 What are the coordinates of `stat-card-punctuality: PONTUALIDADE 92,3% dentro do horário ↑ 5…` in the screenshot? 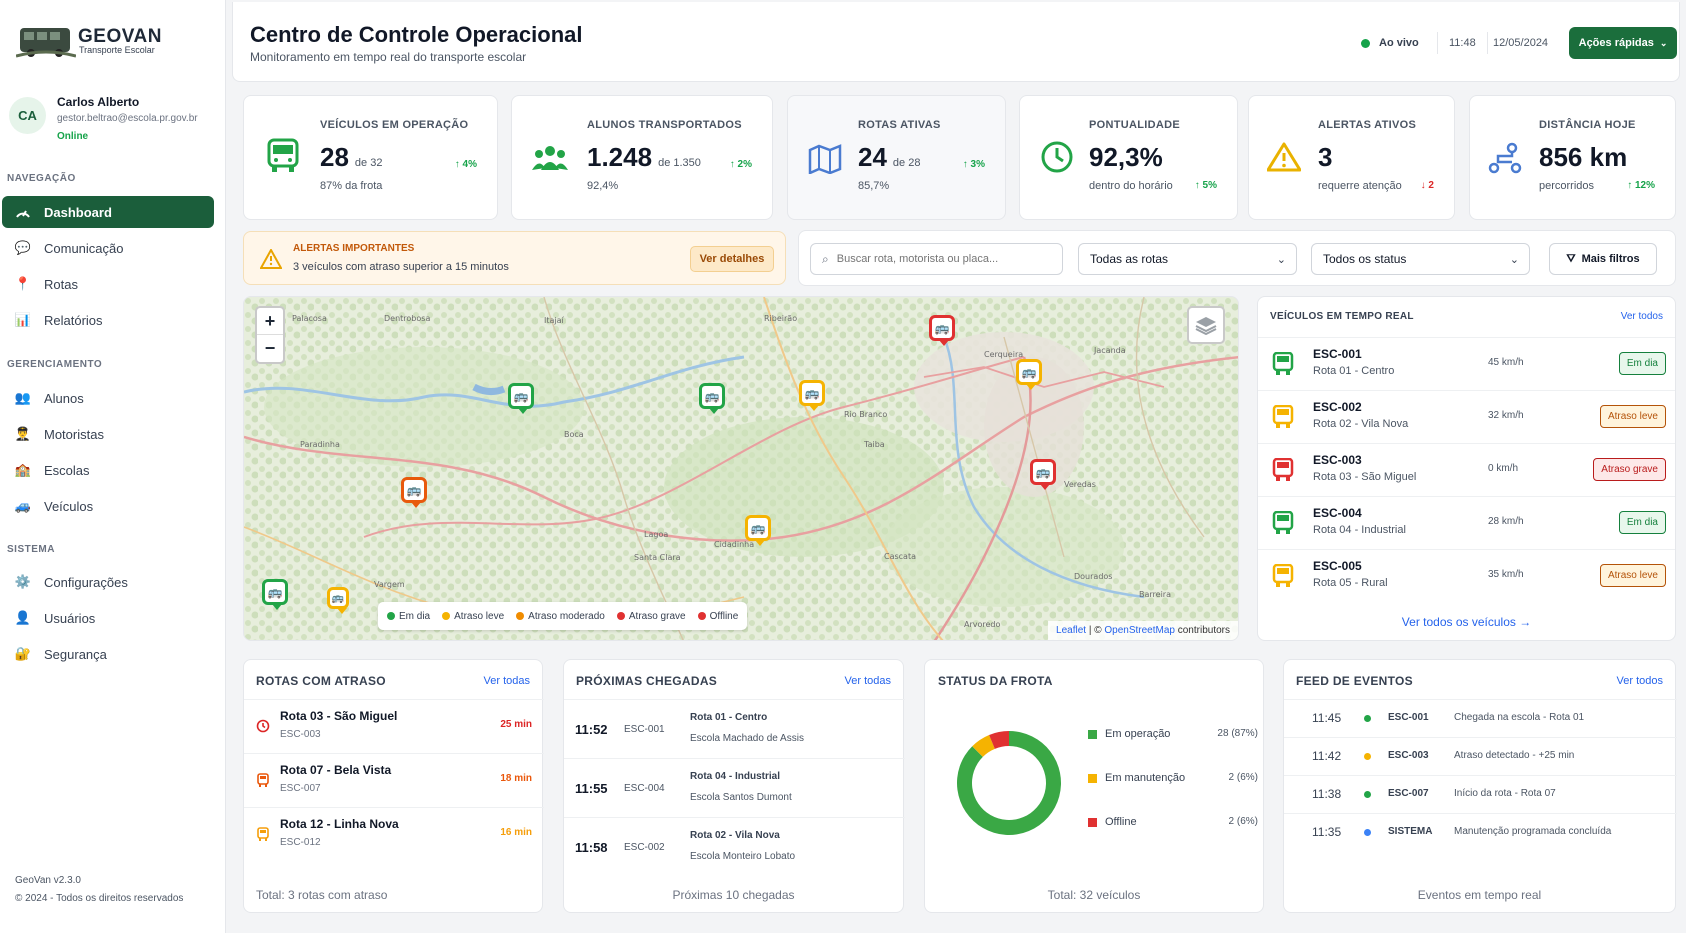 It's located at (1128, 157).